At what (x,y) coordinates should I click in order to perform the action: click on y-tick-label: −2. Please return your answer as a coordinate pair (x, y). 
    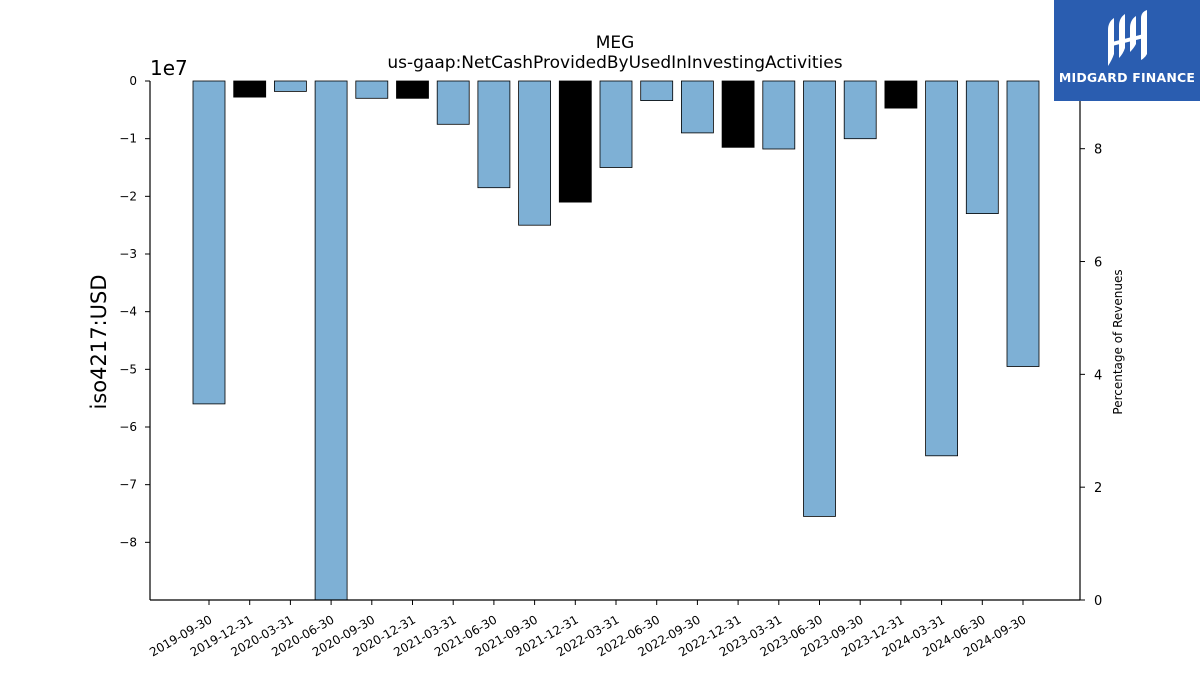
    Looking at the image, I should click on (128, 196).